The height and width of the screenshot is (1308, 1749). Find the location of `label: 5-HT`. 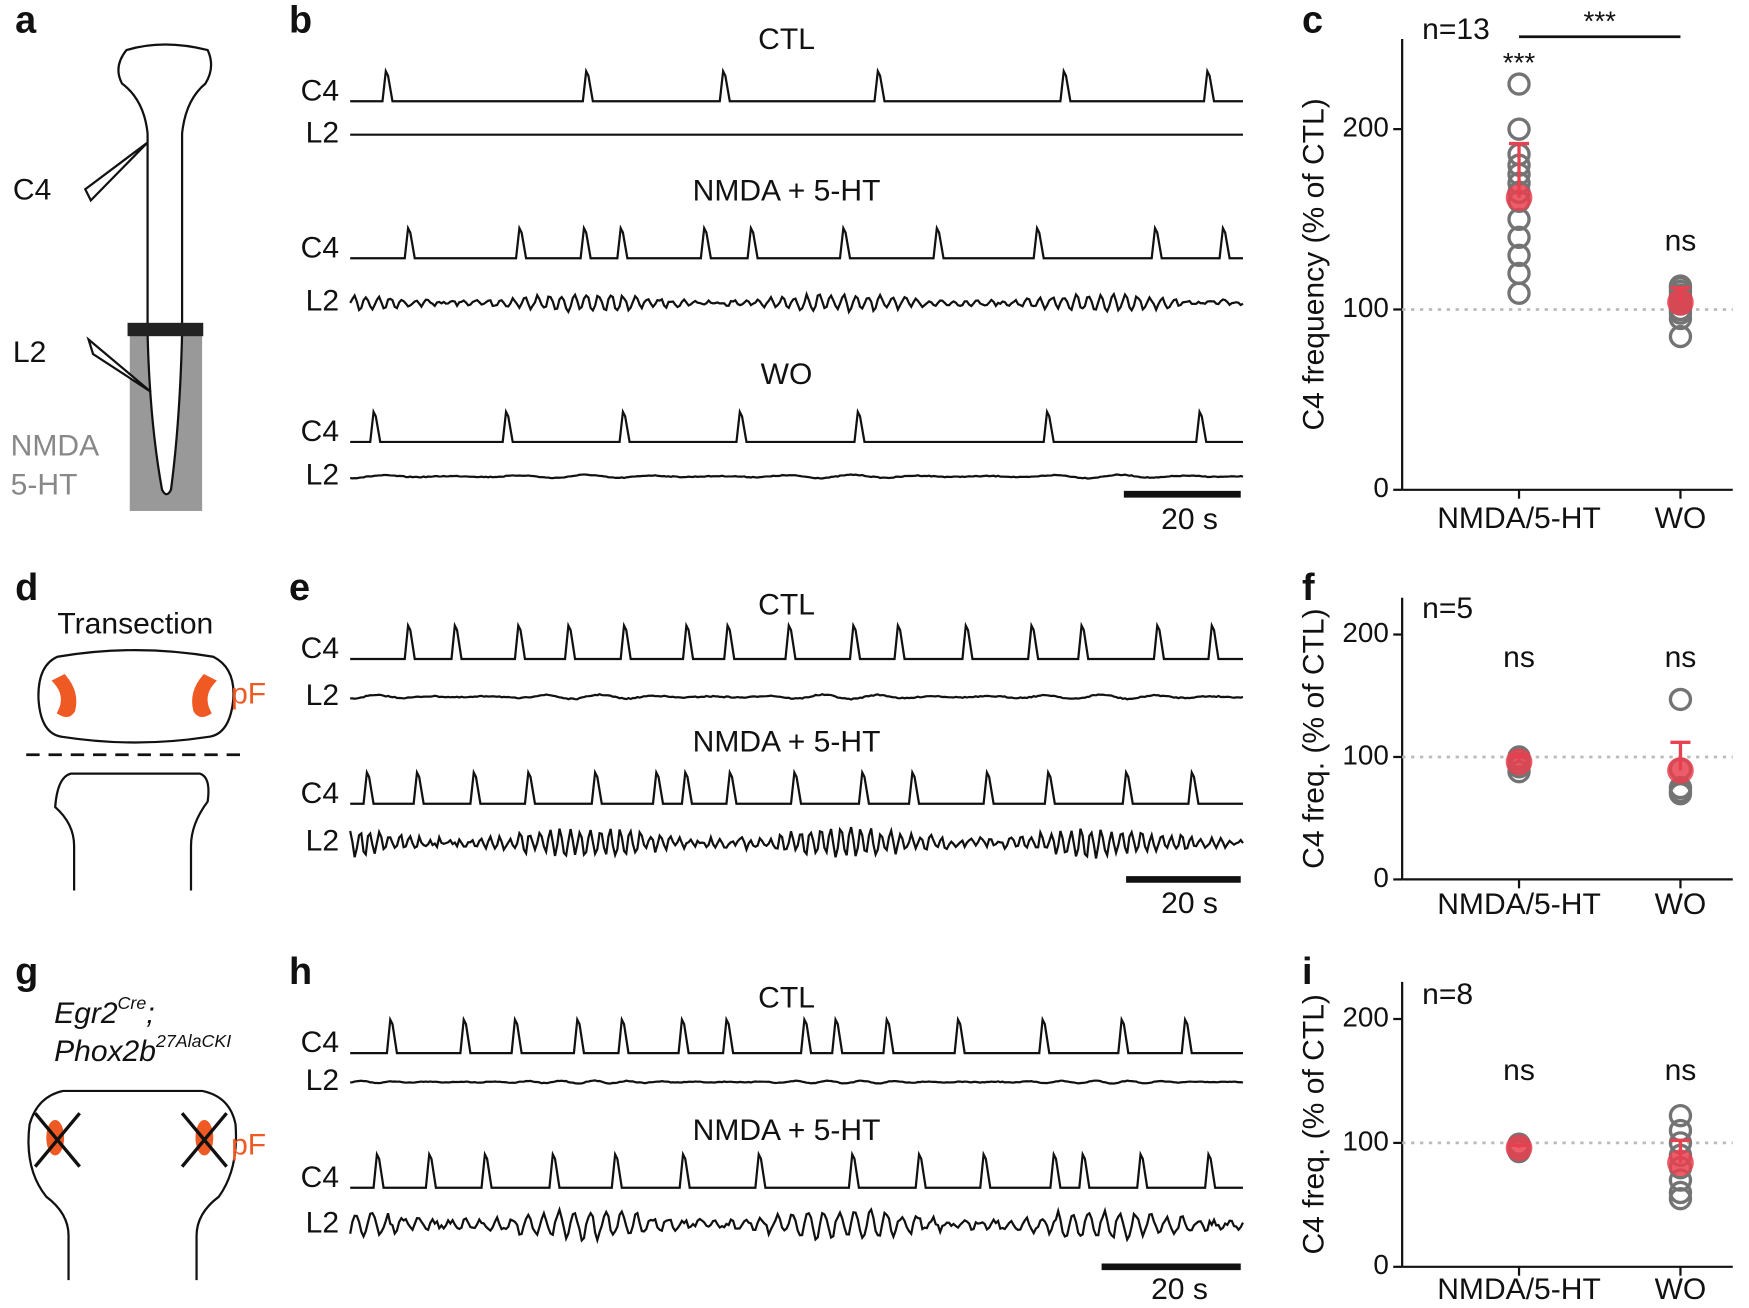

label: 5-HT is located at coordinates (44, 484).